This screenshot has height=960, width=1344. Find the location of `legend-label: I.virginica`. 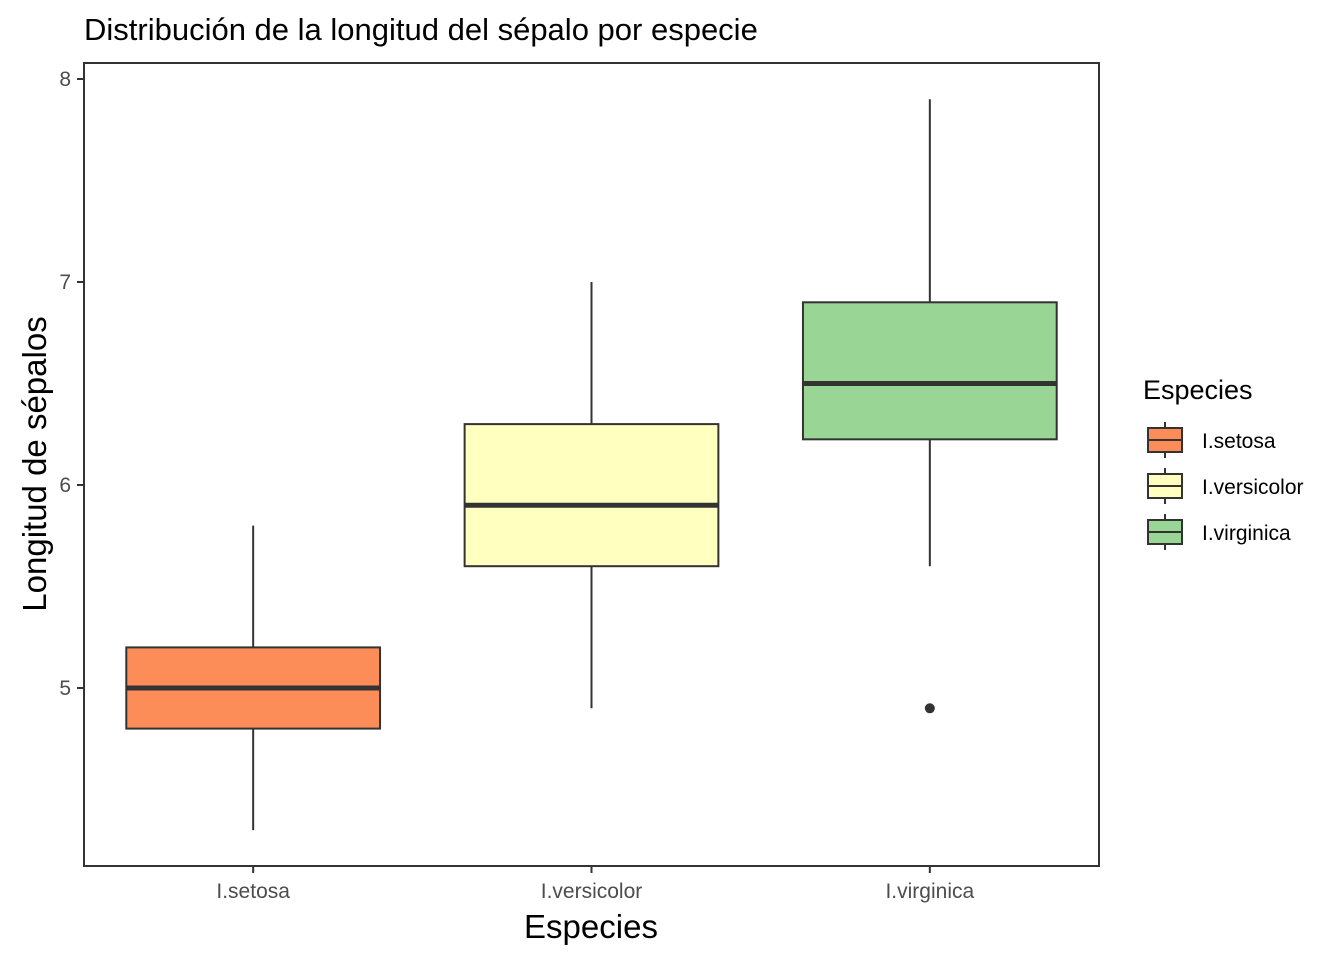

legend-label: I.virginica is located at coordinates (1246, 533).